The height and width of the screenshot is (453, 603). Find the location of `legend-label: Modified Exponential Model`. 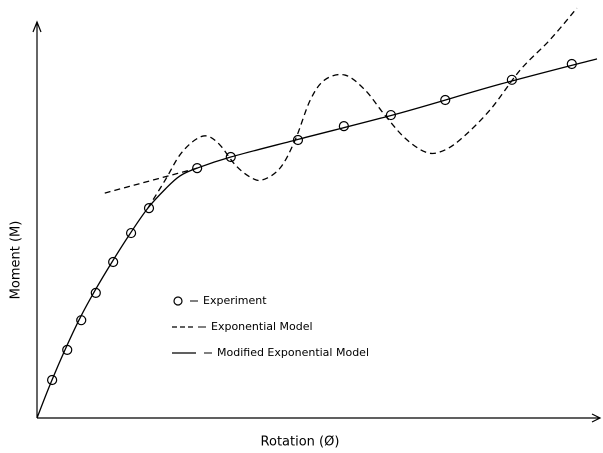

legend-label: Modified Exponential Model is located at coordinates (293, 352).